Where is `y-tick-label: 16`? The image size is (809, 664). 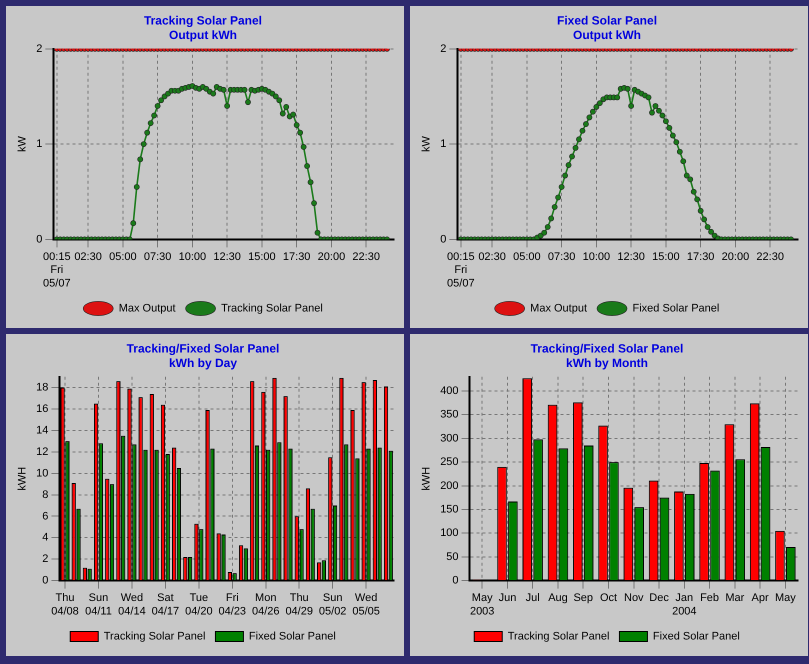 y-tick-label: 16 is located at coordinates (42, 409).